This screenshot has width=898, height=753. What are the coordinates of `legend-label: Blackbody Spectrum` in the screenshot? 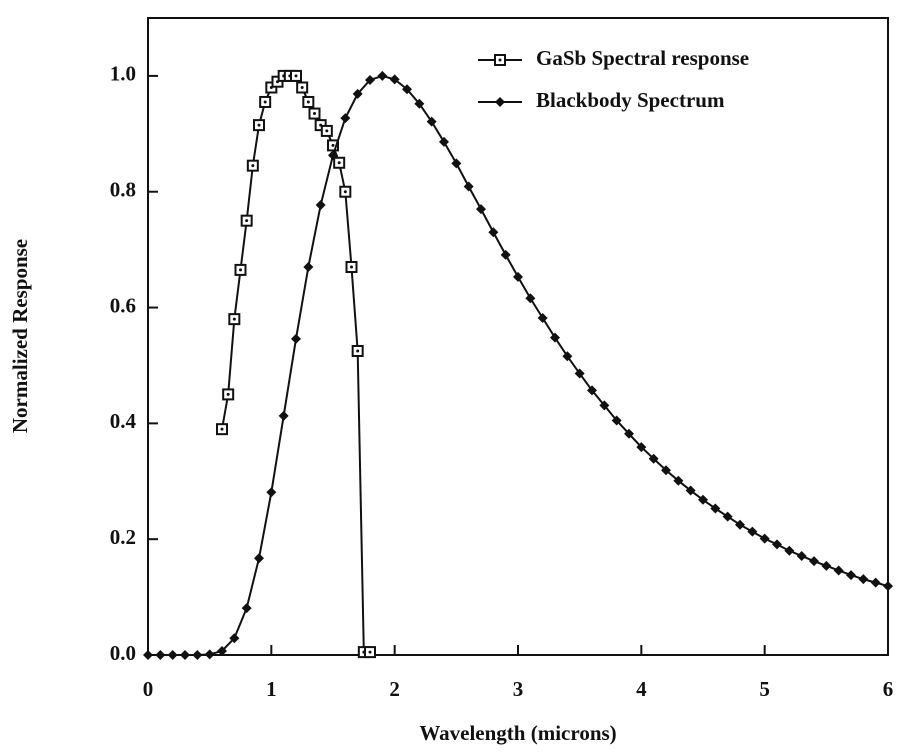 It's located at (630, 100).